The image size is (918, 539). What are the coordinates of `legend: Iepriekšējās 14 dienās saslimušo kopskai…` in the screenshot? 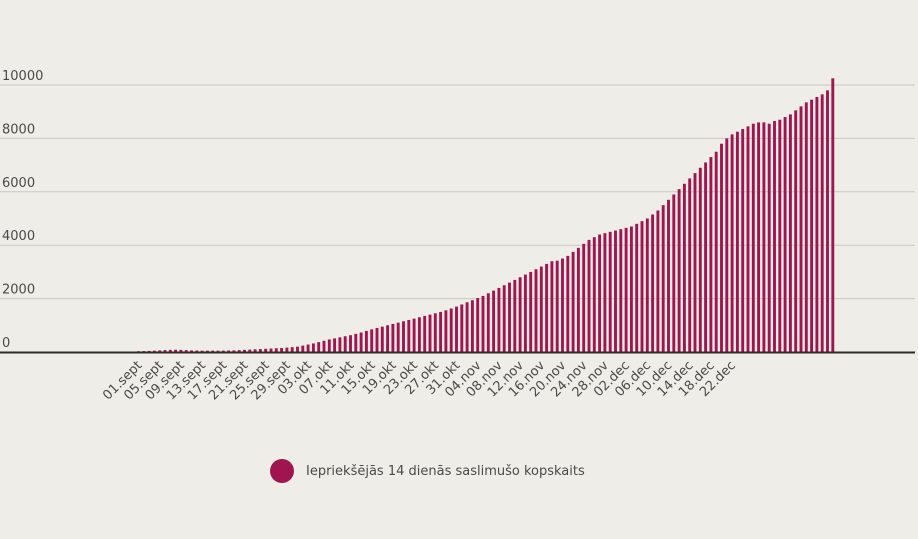 It's located at (427, 471).